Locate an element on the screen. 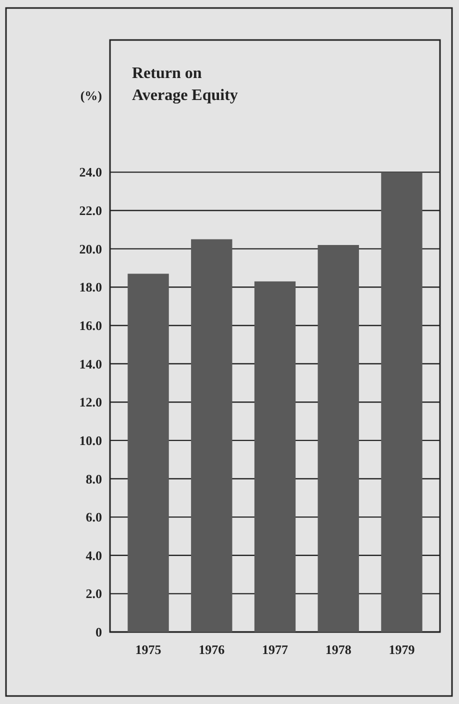 This screenshot has height=704, width=459. y-tick-label: 22.0 is located at coordinates (90, 210).